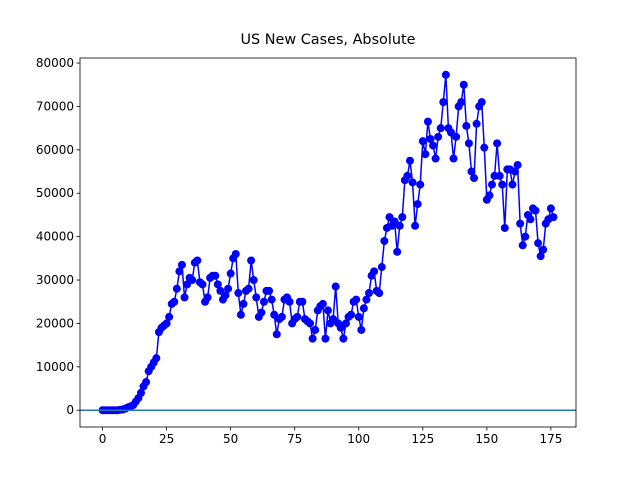 This screenshot has height=480, width=640. I want to click on y-tick-label: 60000, so click(55, 150).